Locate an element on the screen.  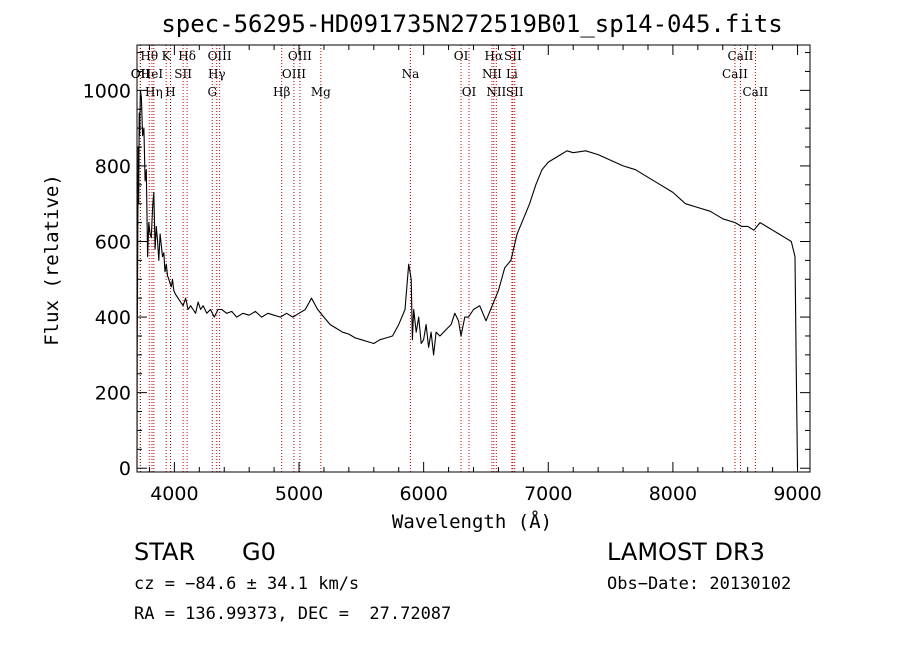
line-marker-label-2: OII is located at coordinates (141, 74).